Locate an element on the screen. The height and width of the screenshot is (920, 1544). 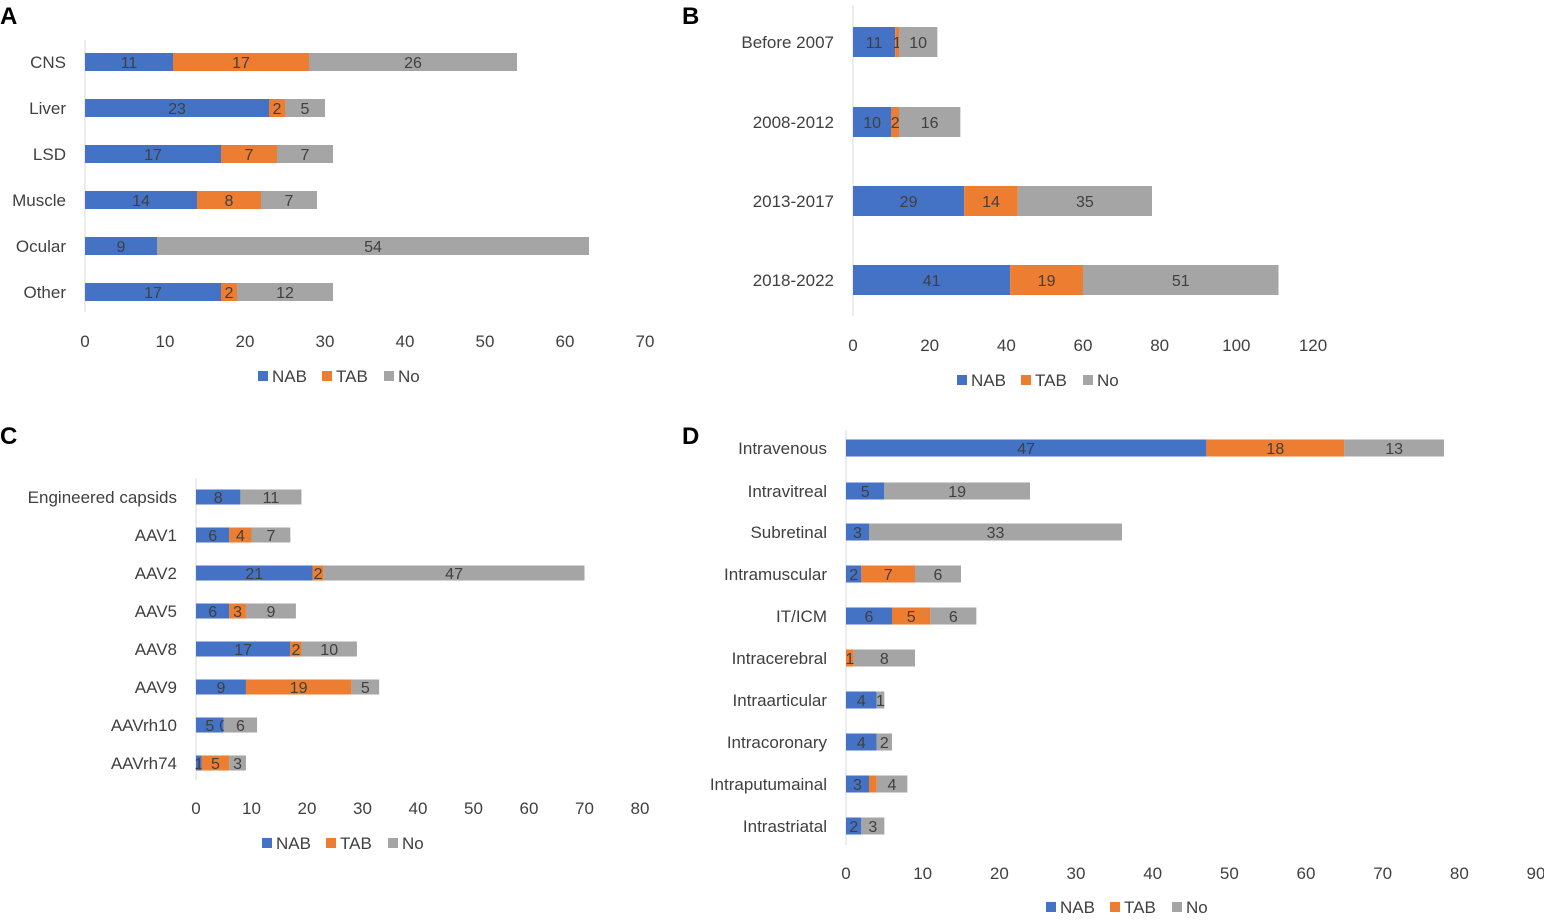
x-tick-label: 10 is located at coordinates (251, 808).